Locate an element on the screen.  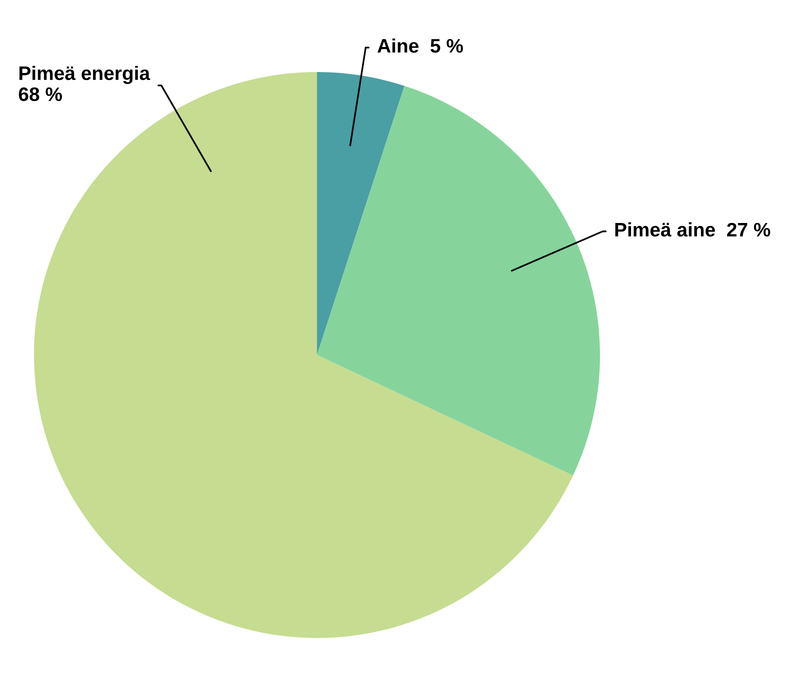
slice-label: Pimeä aine 27 % is located at coordinates (692, 229).